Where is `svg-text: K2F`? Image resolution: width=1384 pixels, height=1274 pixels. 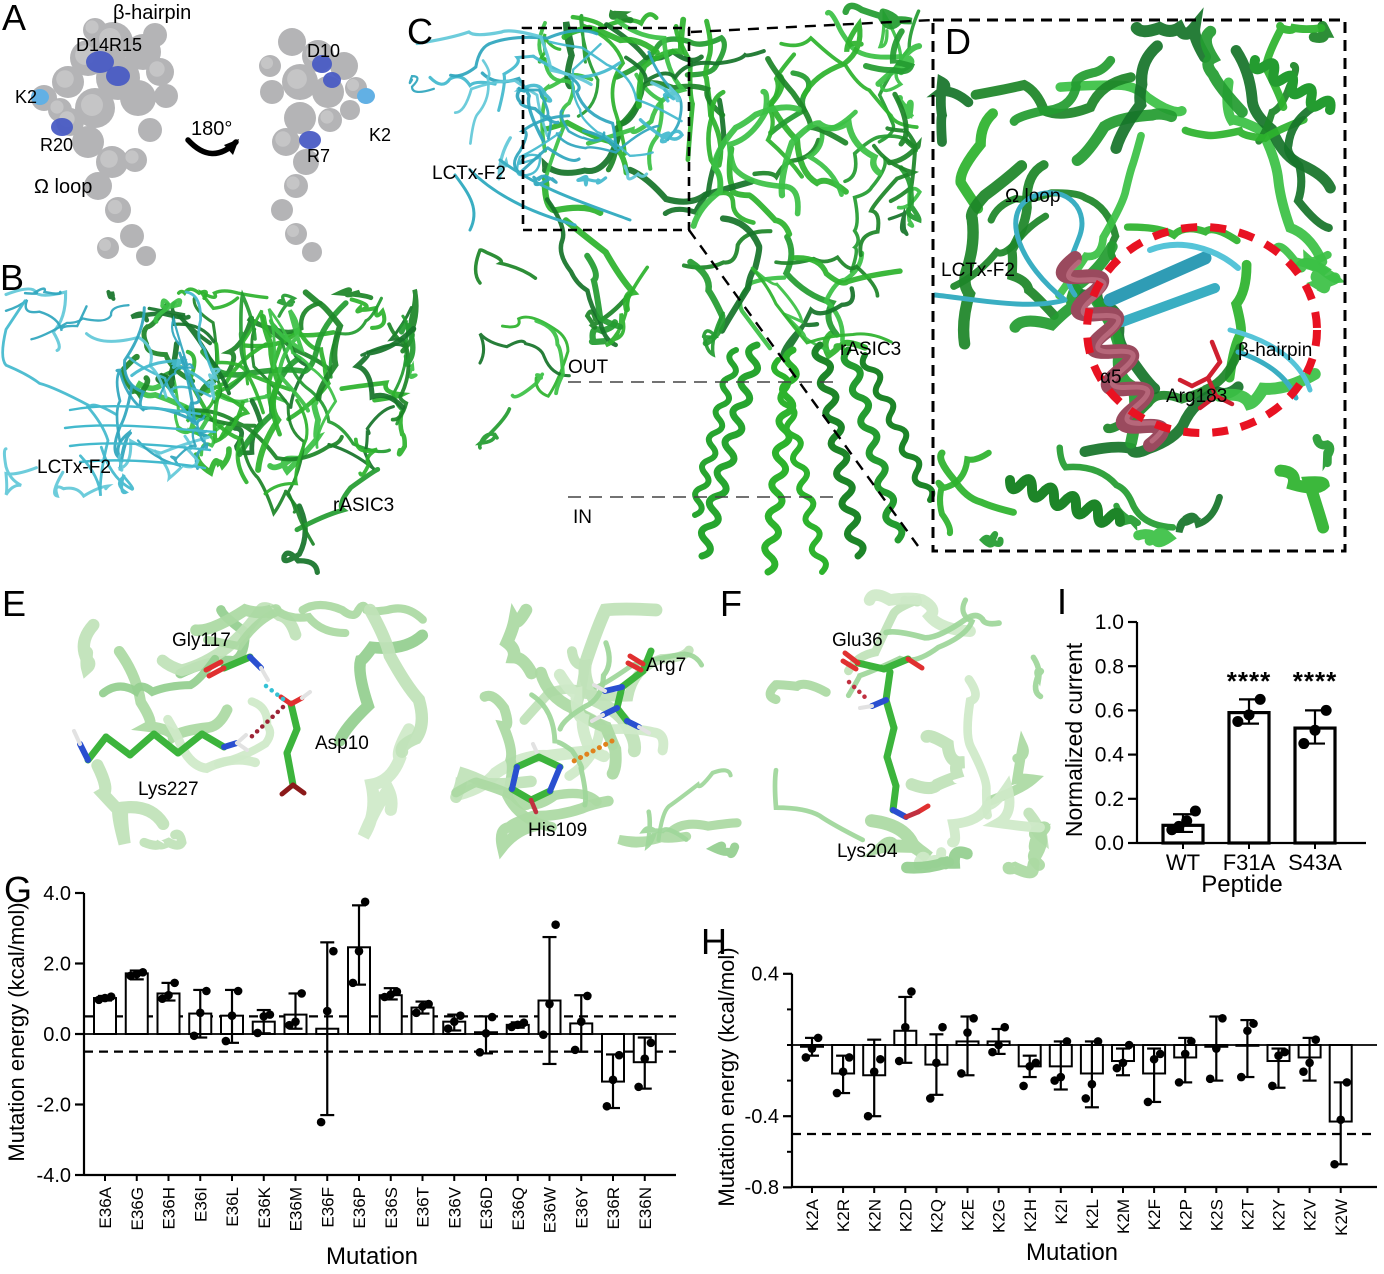
svg-text: K2F is located at coordinates (1154, 1214).